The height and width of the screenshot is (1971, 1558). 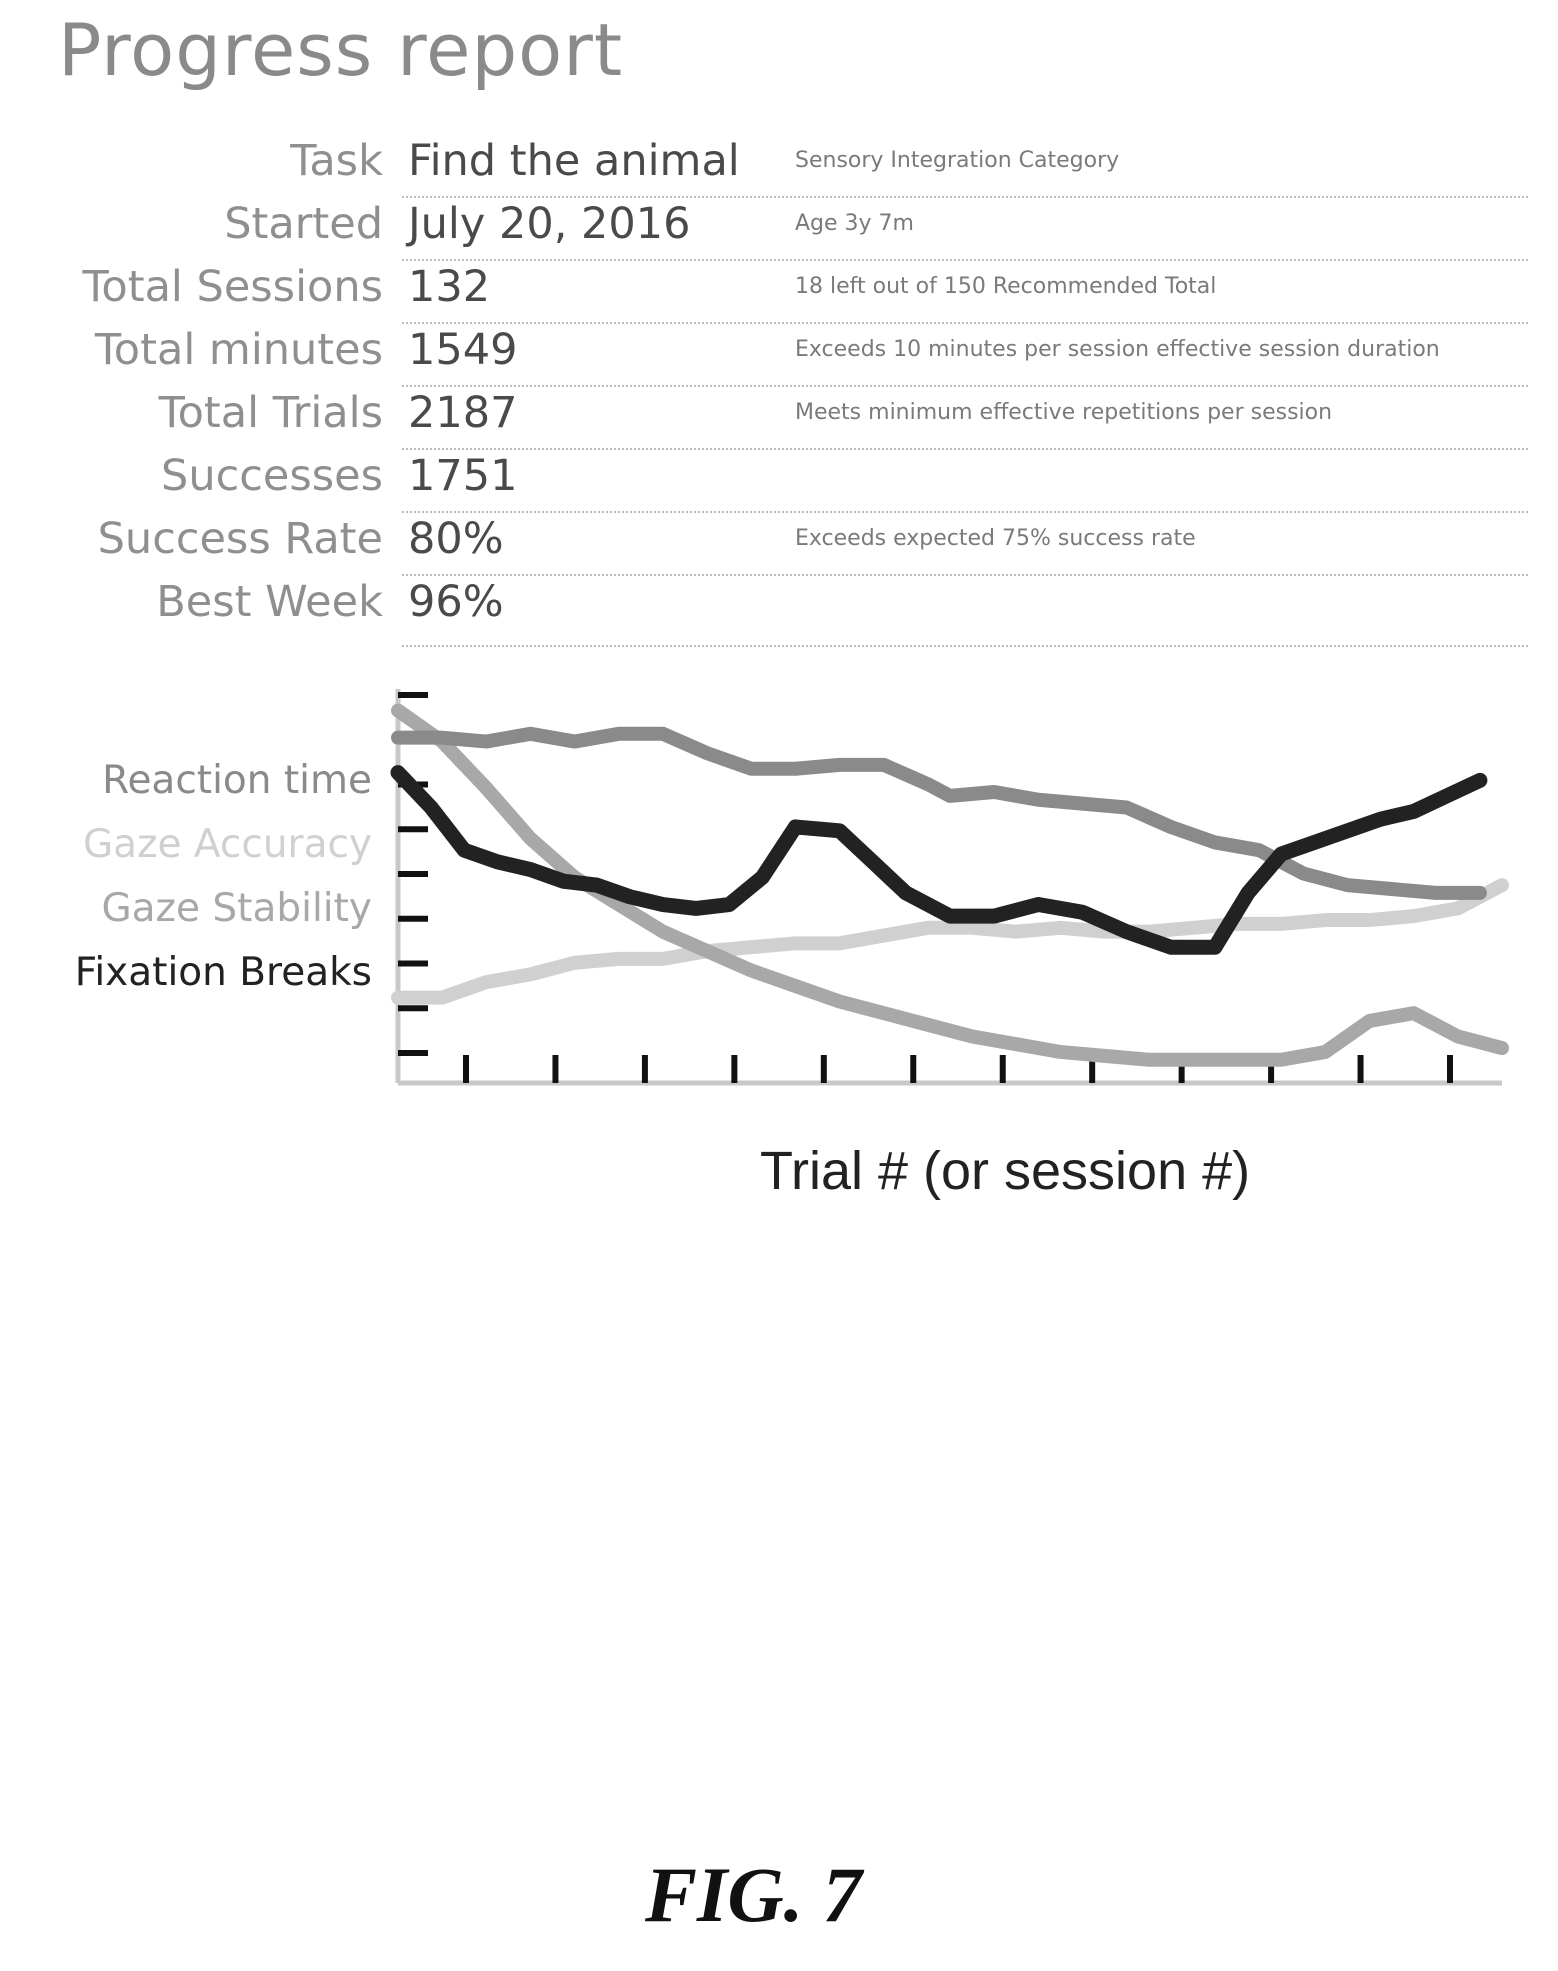 I want to click on row-note: Exceeds expected 75% success rate, so click(x=995, y=538).